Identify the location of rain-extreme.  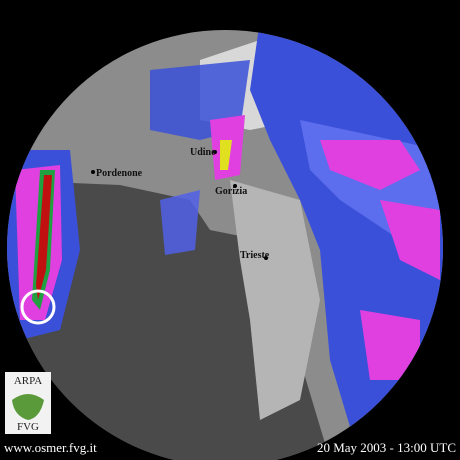
(44, 237).